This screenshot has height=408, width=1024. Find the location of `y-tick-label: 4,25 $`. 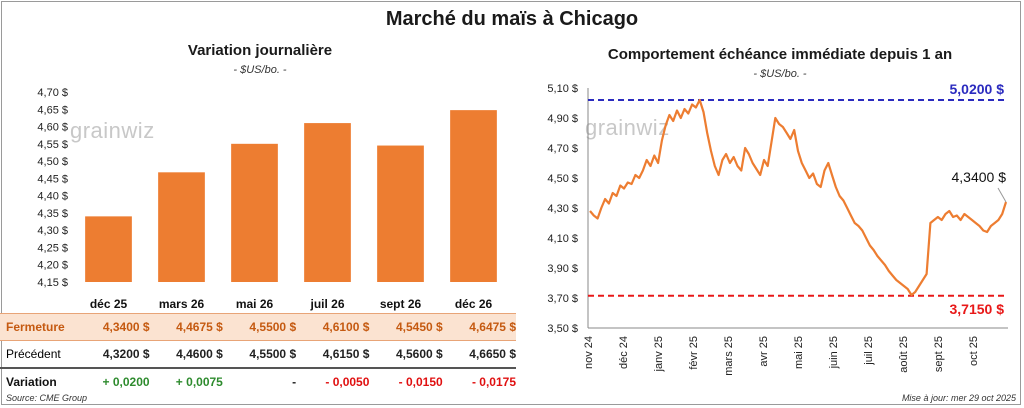

y-tick-label: 4,25 $ is located at coordinates (52, 248).